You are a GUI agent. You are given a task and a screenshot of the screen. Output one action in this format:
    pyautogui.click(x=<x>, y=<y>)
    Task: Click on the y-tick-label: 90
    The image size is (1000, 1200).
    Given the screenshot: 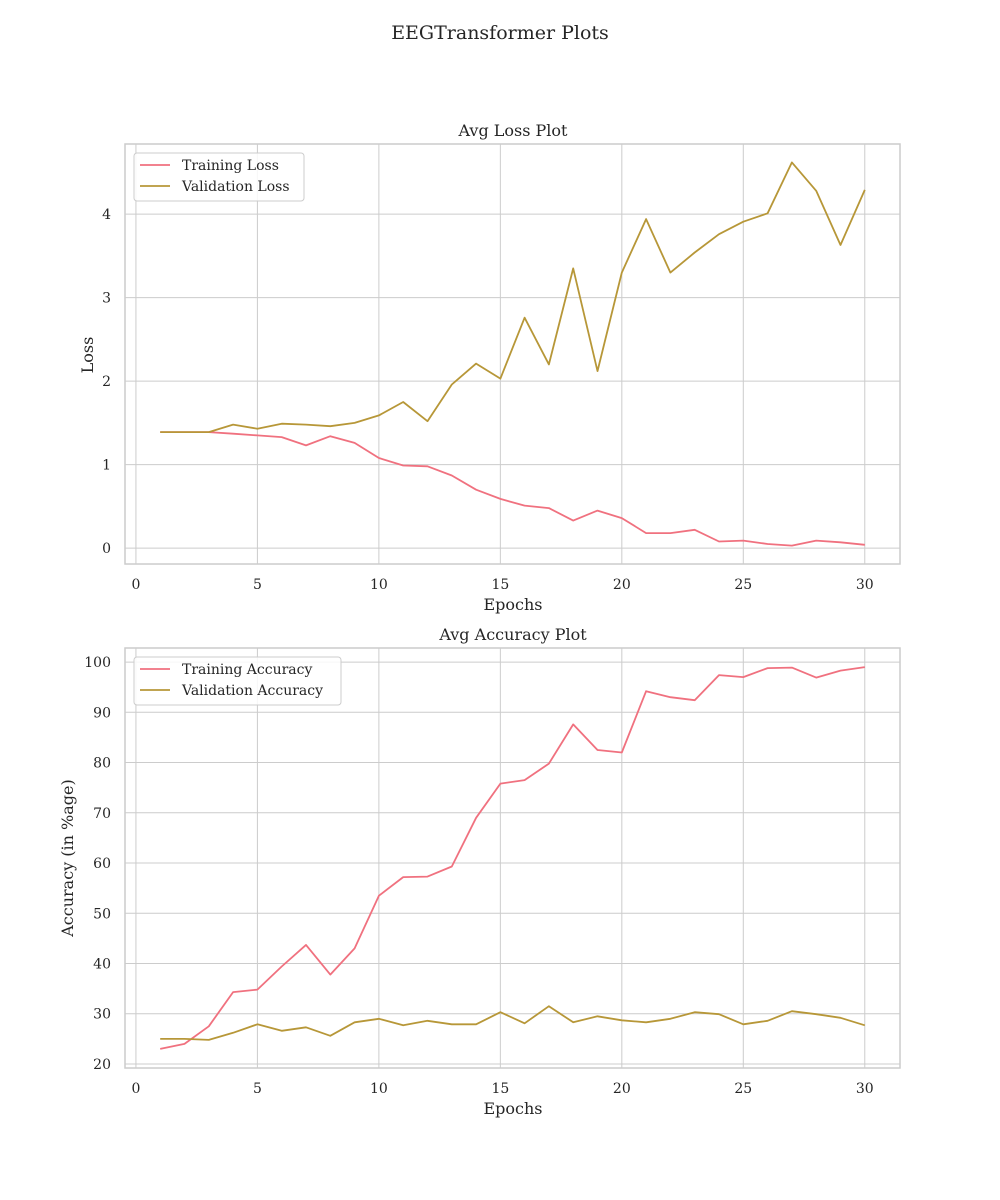 What is the action you would take?
    pyautogui.click(x=102, y=713)
    